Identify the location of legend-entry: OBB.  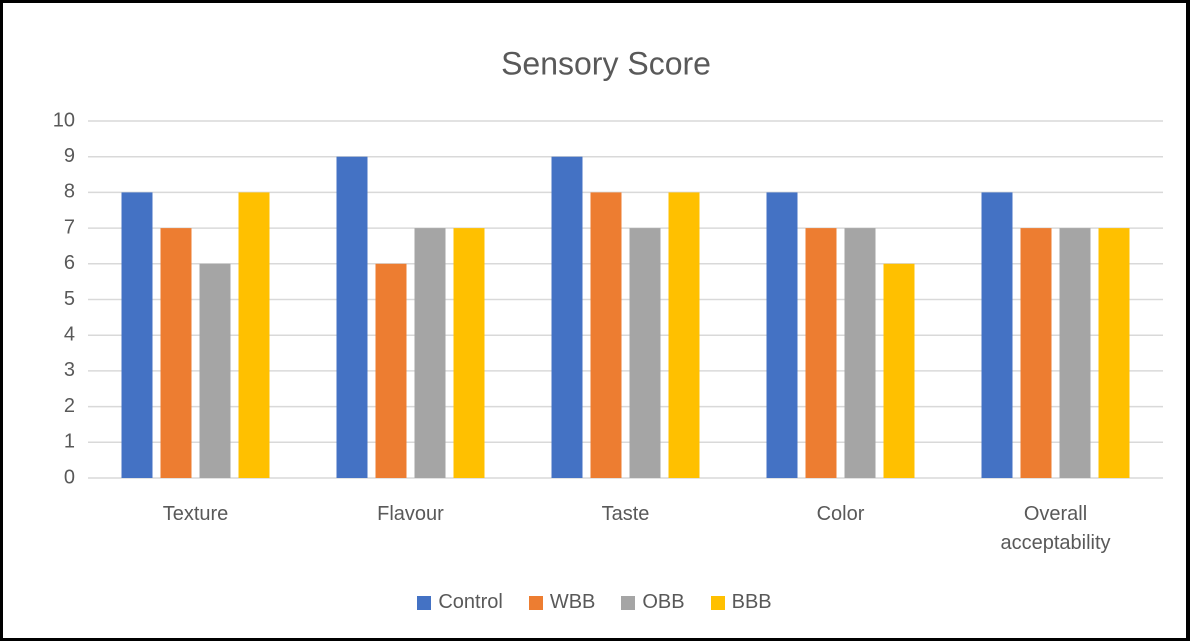
(653, 602).